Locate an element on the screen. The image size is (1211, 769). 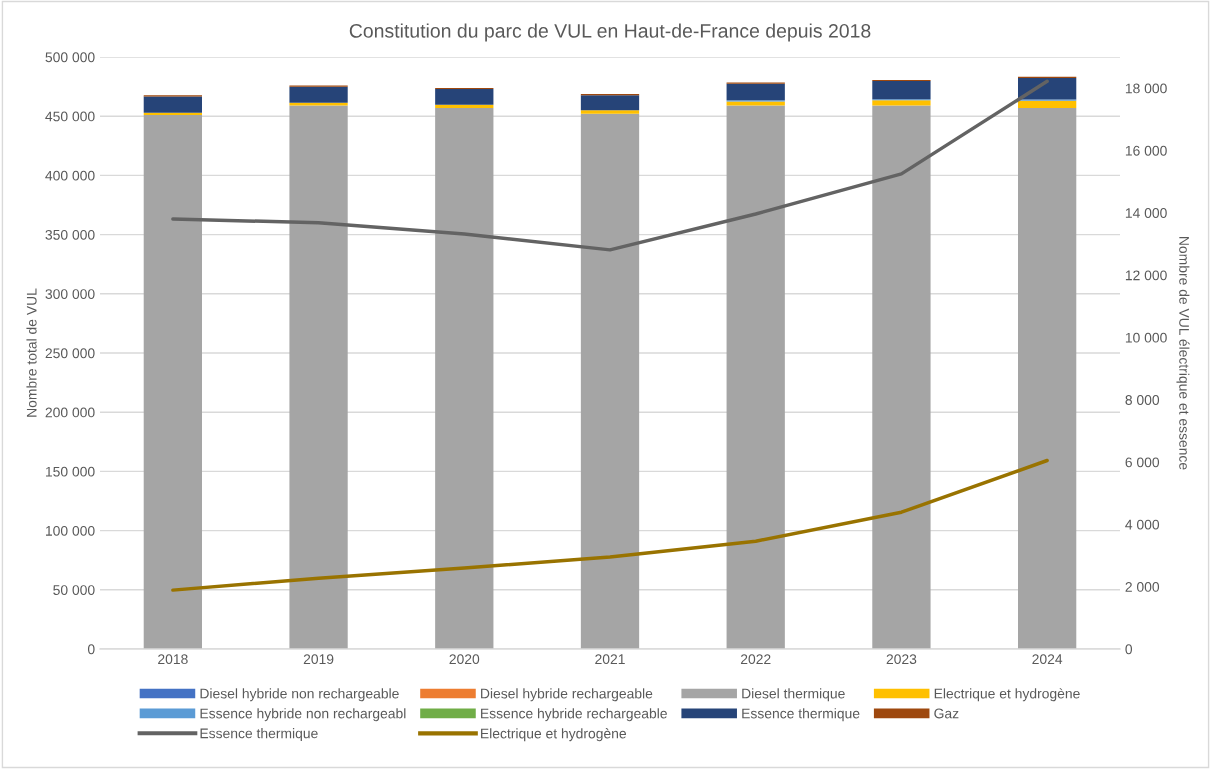
legend-label: Diesel thermique is located at coordinates (793, 695).